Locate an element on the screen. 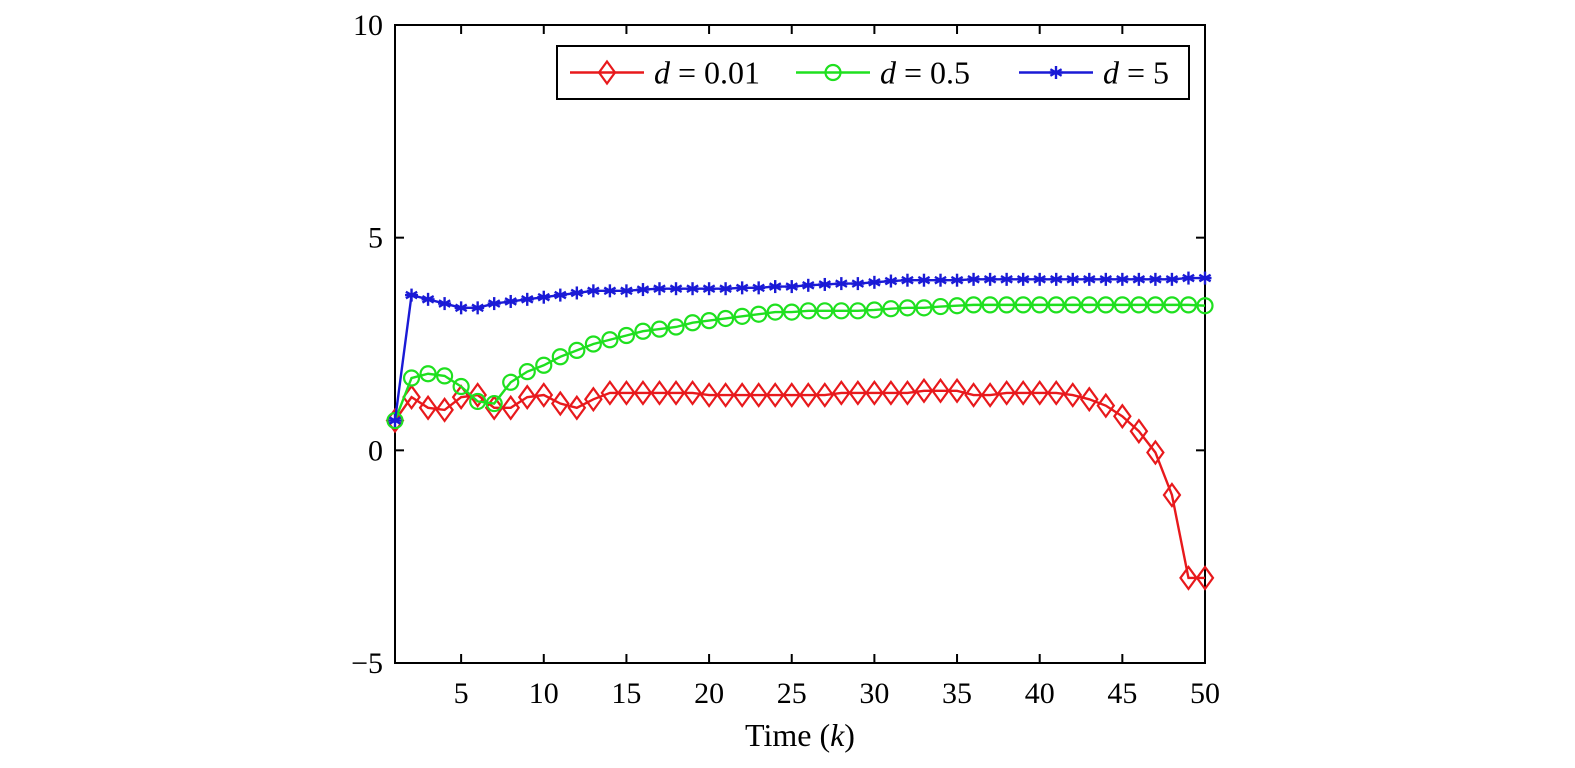 Image resolution: width=1575 pixels, height=768 pixels. x-tick-label: 20 is located at coordinates (709, 693).